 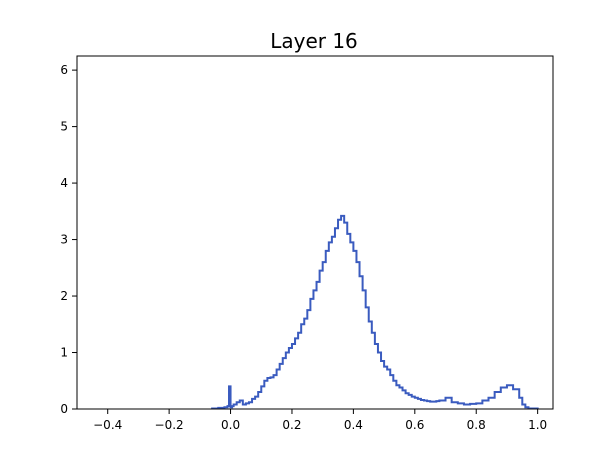 I want to click on chart-title: Layer 16, so click(x=314, y=41).